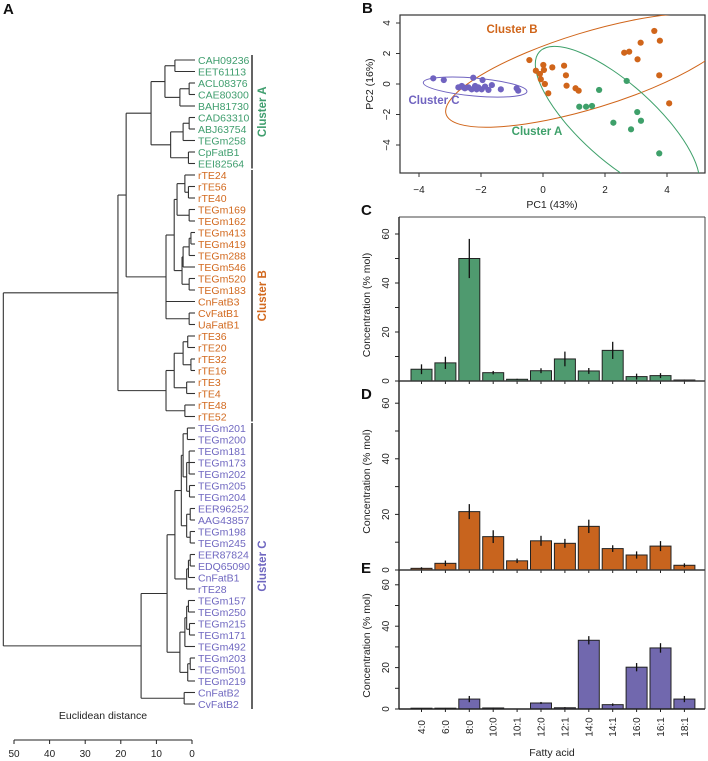 This screenshot has height=761, width=708. Describe the element at coordinates (481, 190) in the screenshot. I see `pca-x-tick-label: −2` at that location.